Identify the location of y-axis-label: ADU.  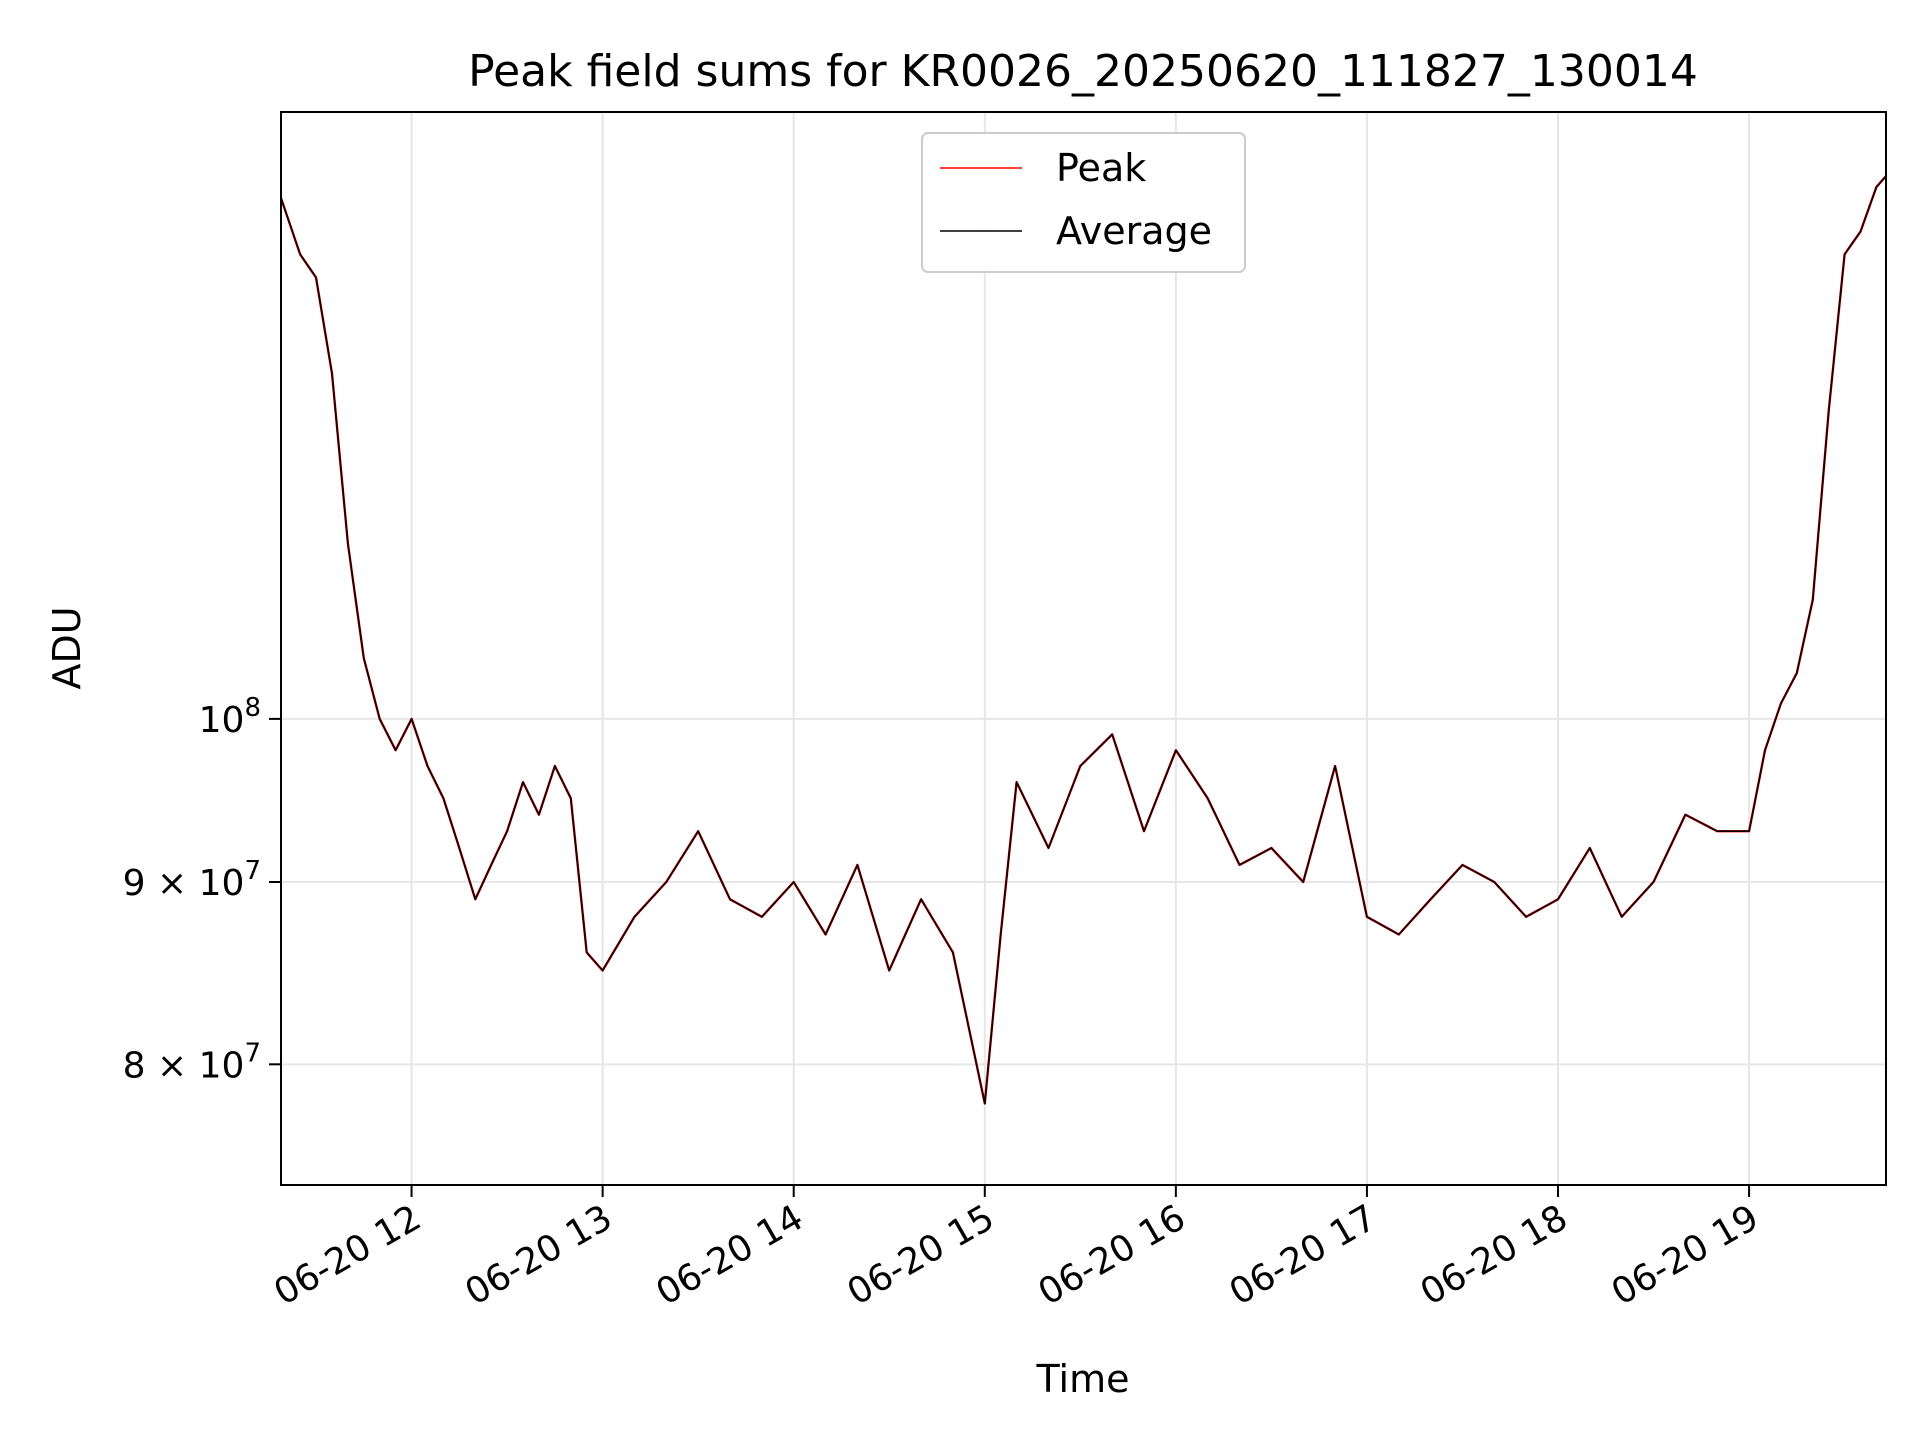
(67, 647).